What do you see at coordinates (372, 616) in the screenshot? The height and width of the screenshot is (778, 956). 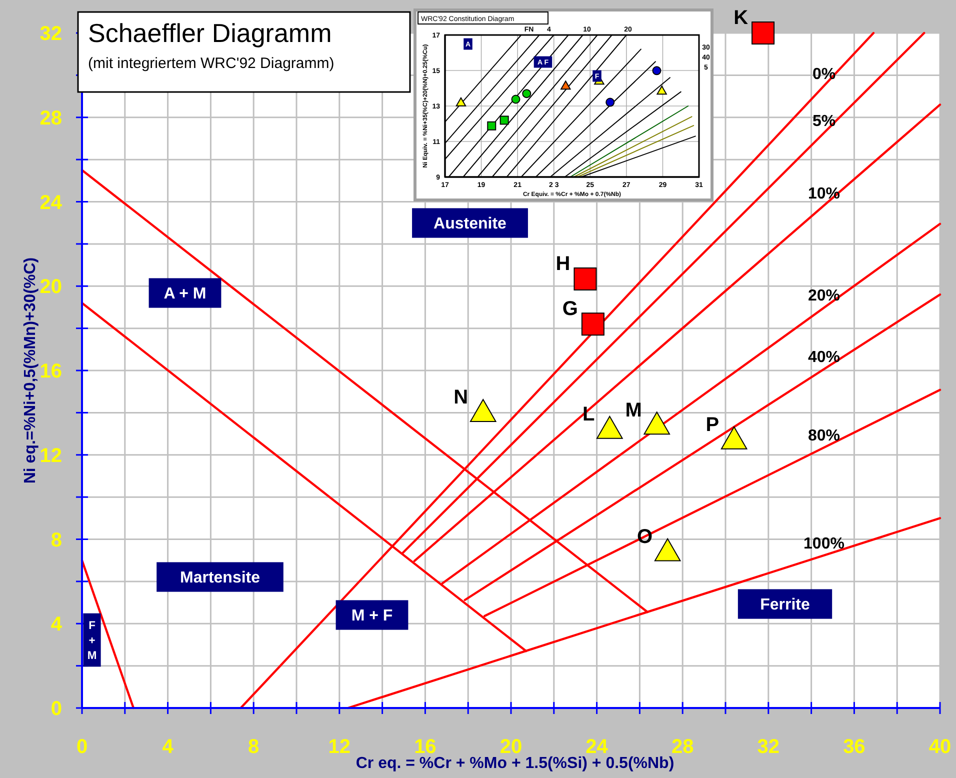 I see `annotation: M + F` at bounding box center [372, 616].